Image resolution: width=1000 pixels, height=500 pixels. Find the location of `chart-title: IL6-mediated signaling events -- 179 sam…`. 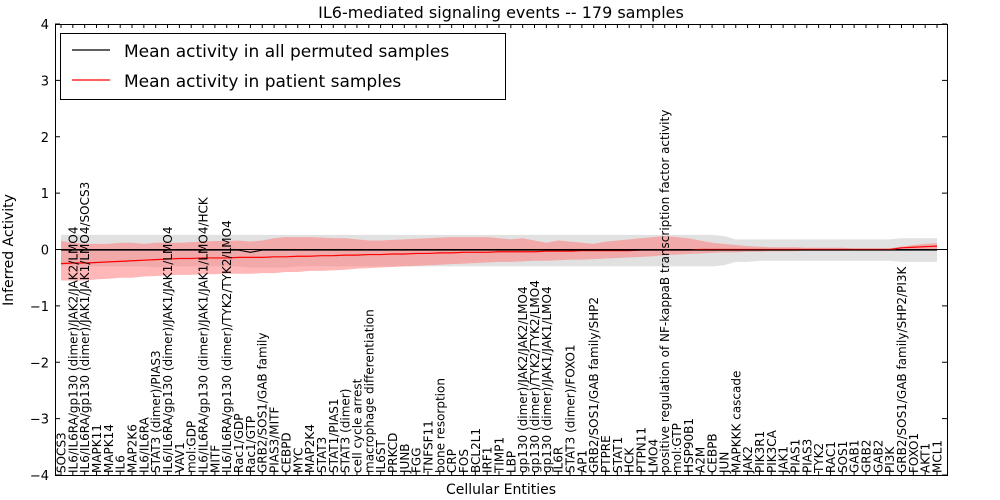

chart-title: IL6-mediated signaling events -- 179 sam… is located at coordinates (501, 12).